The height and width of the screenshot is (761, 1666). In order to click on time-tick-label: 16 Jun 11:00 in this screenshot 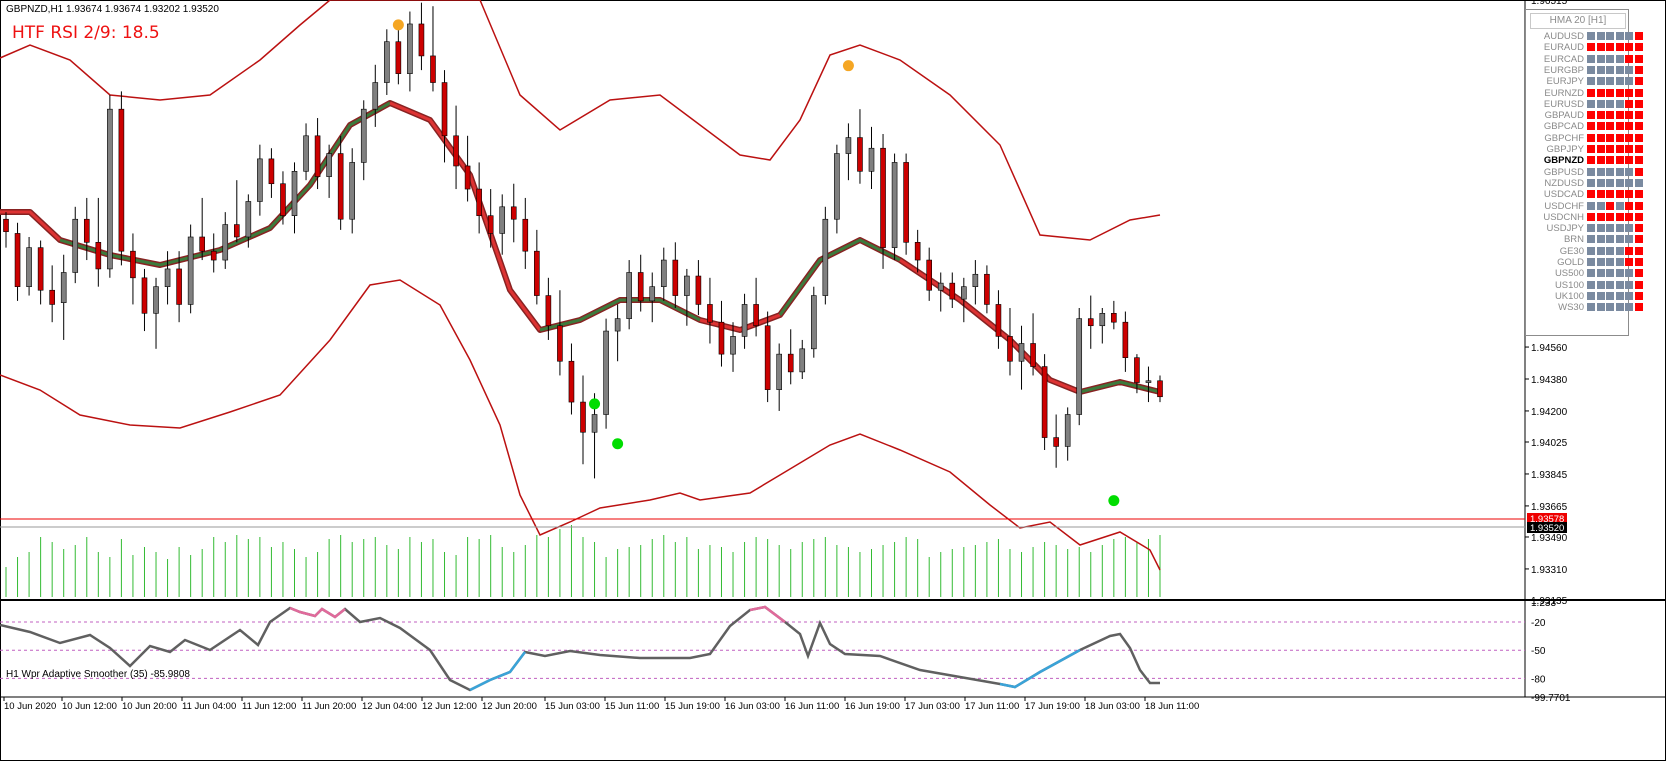, I will do `click(812, 706)`.